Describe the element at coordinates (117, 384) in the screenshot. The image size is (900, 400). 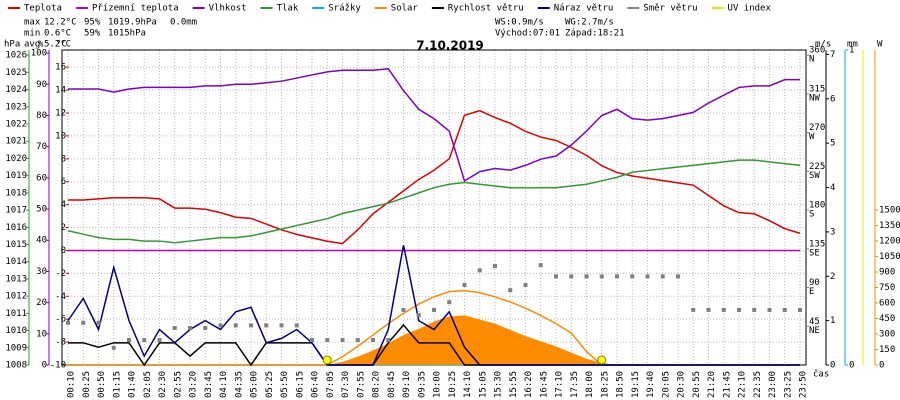
I see `x-tick-label: 01:15` at that location.